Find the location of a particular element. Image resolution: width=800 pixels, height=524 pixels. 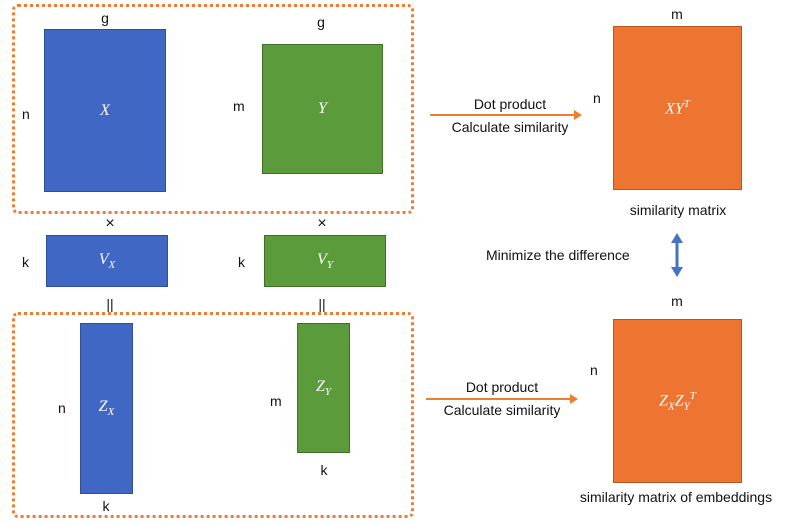

embedding-similarity-caption: similarity matrix of embeddings is located at coordinates (676, 497).